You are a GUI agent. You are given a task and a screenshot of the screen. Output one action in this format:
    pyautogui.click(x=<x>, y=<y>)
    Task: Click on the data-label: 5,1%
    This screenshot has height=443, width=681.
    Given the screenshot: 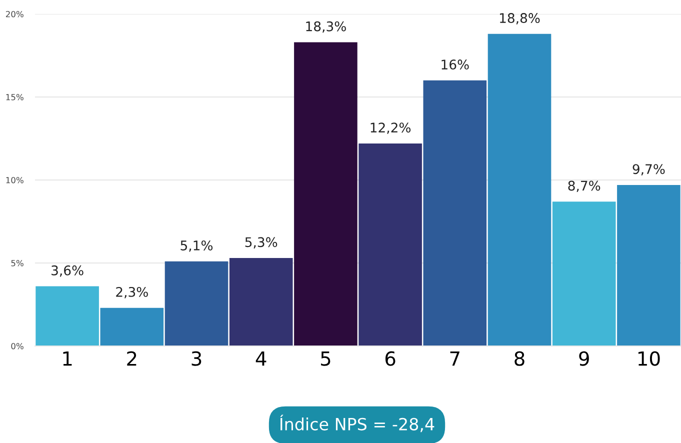 What is the action you would take?
    pyautogui.click(x=196, y=246)
    